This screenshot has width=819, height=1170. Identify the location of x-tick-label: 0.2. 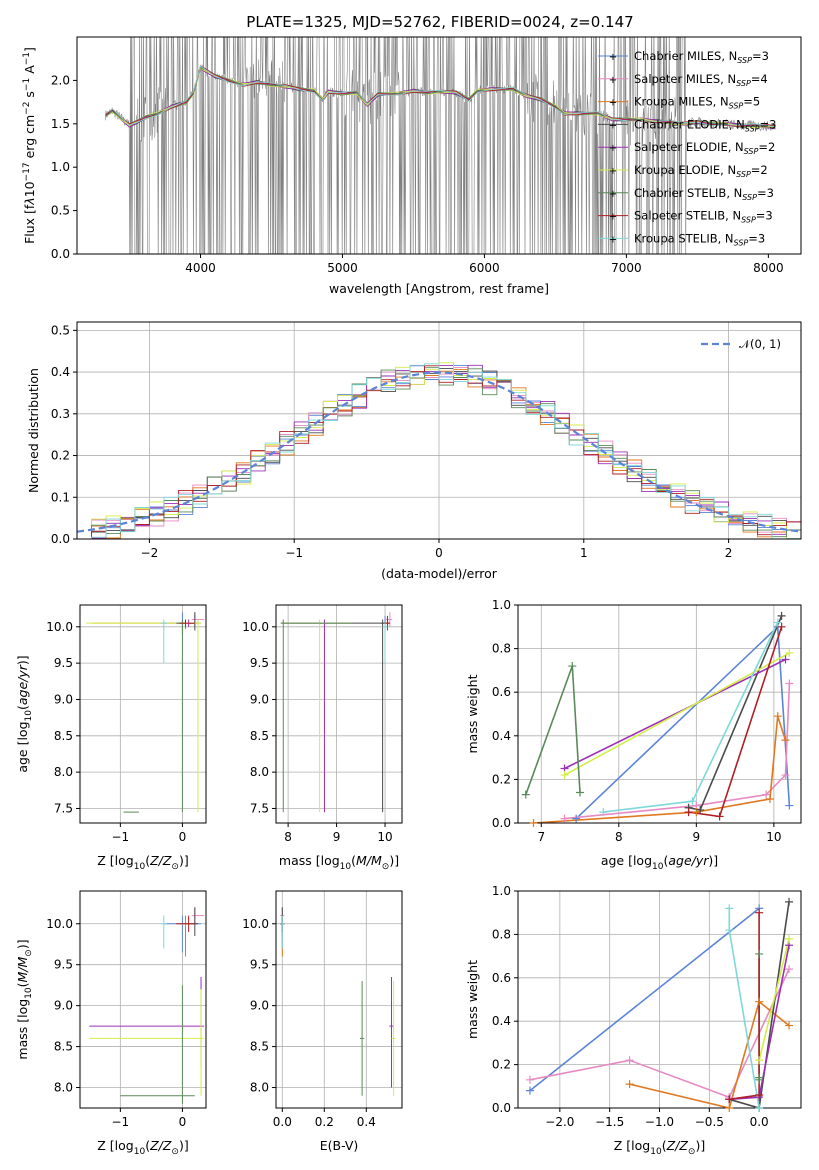
(324, 1122).